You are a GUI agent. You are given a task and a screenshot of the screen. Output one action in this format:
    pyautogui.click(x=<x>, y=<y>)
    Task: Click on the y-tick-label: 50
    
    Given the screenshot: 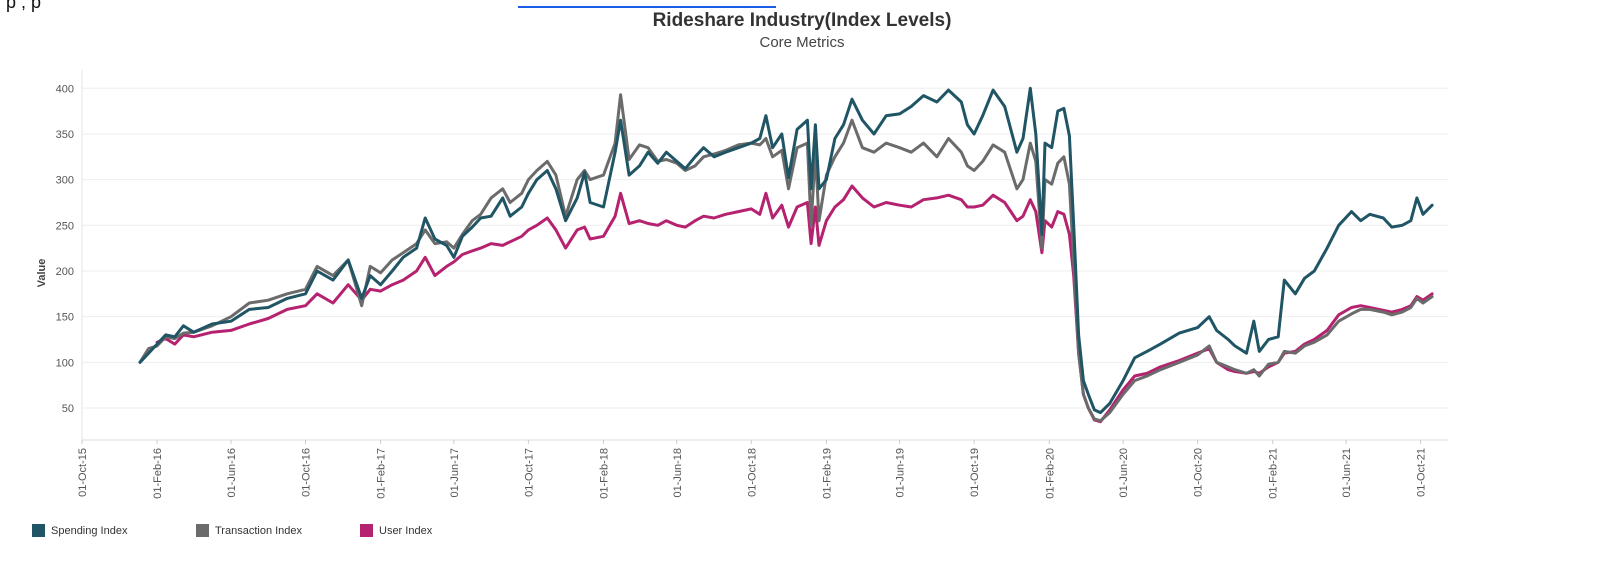 What is the action you would take?
    pyautogui.click(x=68, y=409)
    